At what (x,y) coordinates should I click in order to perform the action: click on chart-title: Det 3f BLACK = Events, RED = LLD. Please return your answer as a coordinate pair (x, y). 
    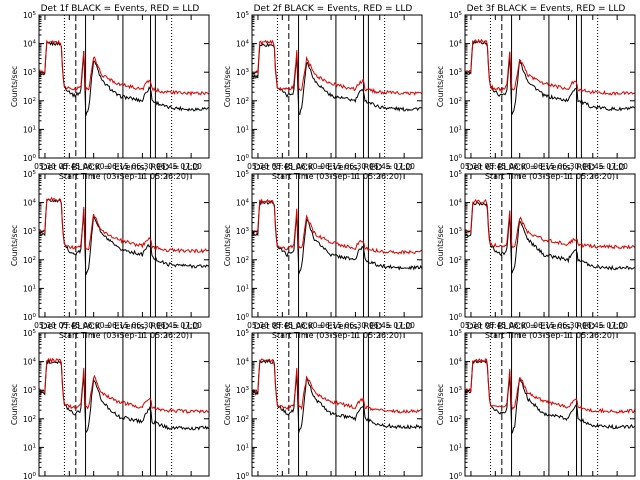
    Looking at the image, I should click on (546, 9).